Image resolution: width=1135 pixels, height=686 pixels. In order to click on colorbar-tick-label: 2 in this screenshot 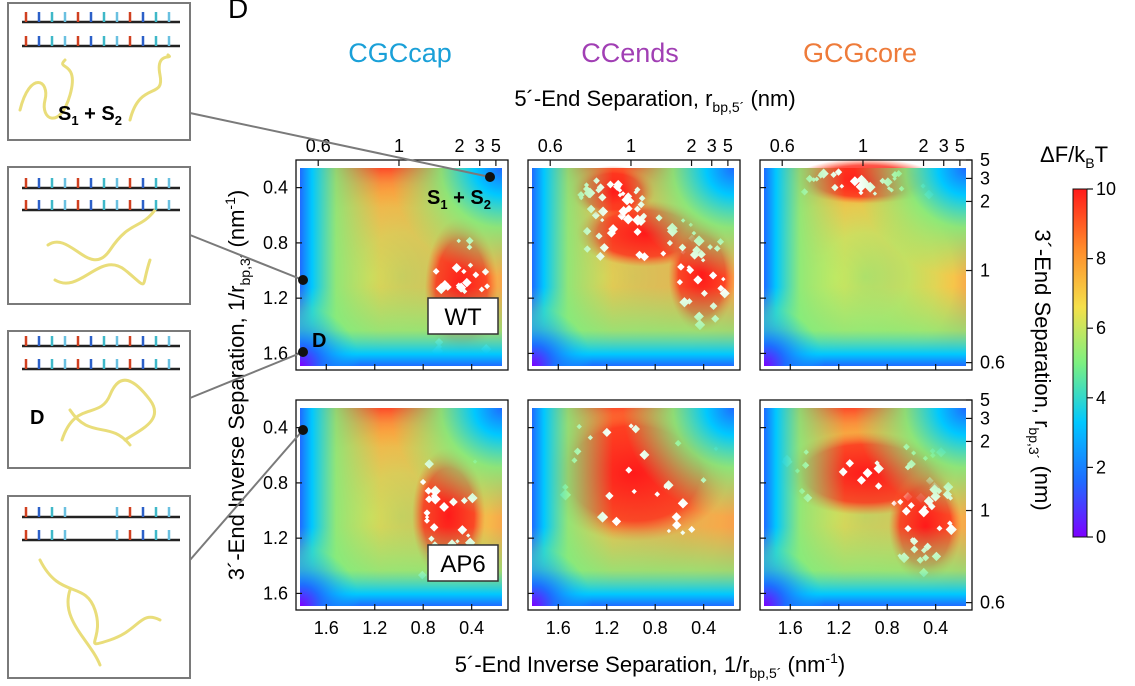, I will do `click(1101, 467)`.